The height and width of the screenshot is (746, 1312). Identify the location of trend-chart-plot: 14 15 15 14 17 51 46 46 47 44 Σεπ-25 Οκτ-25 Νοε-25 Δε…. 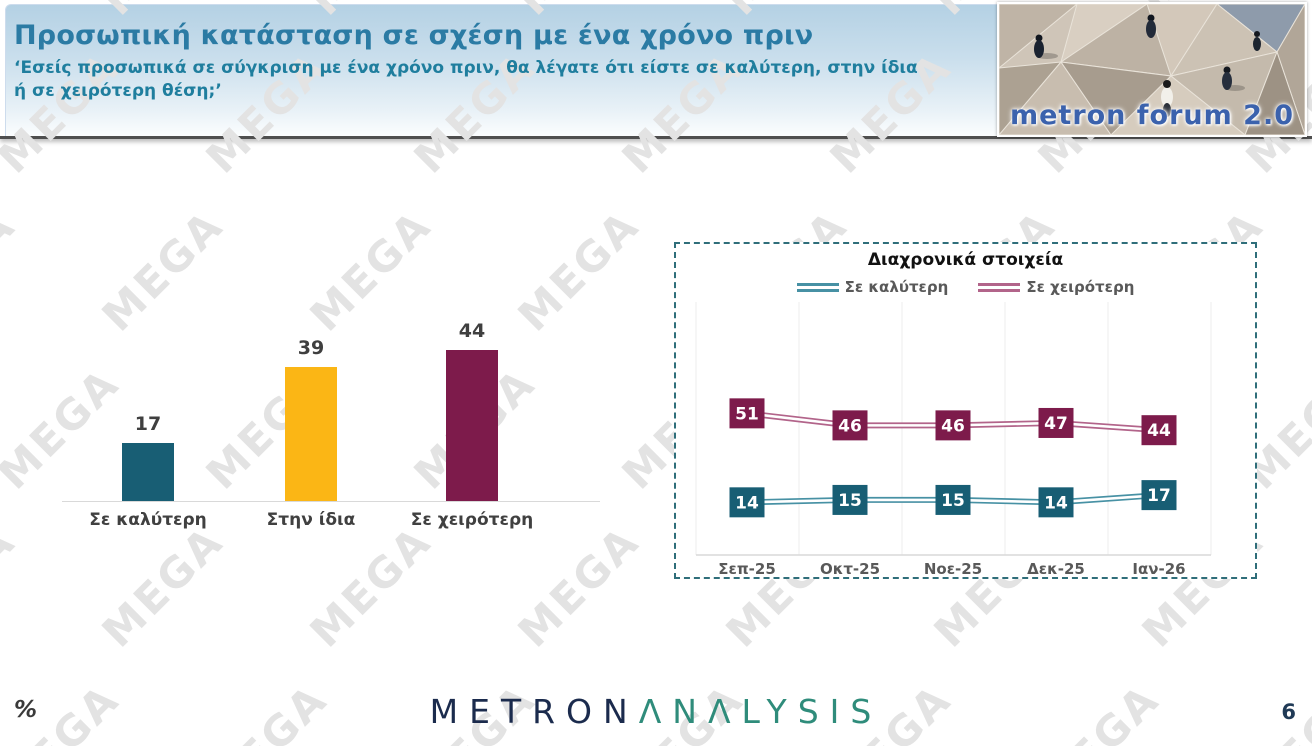
(953, 440).